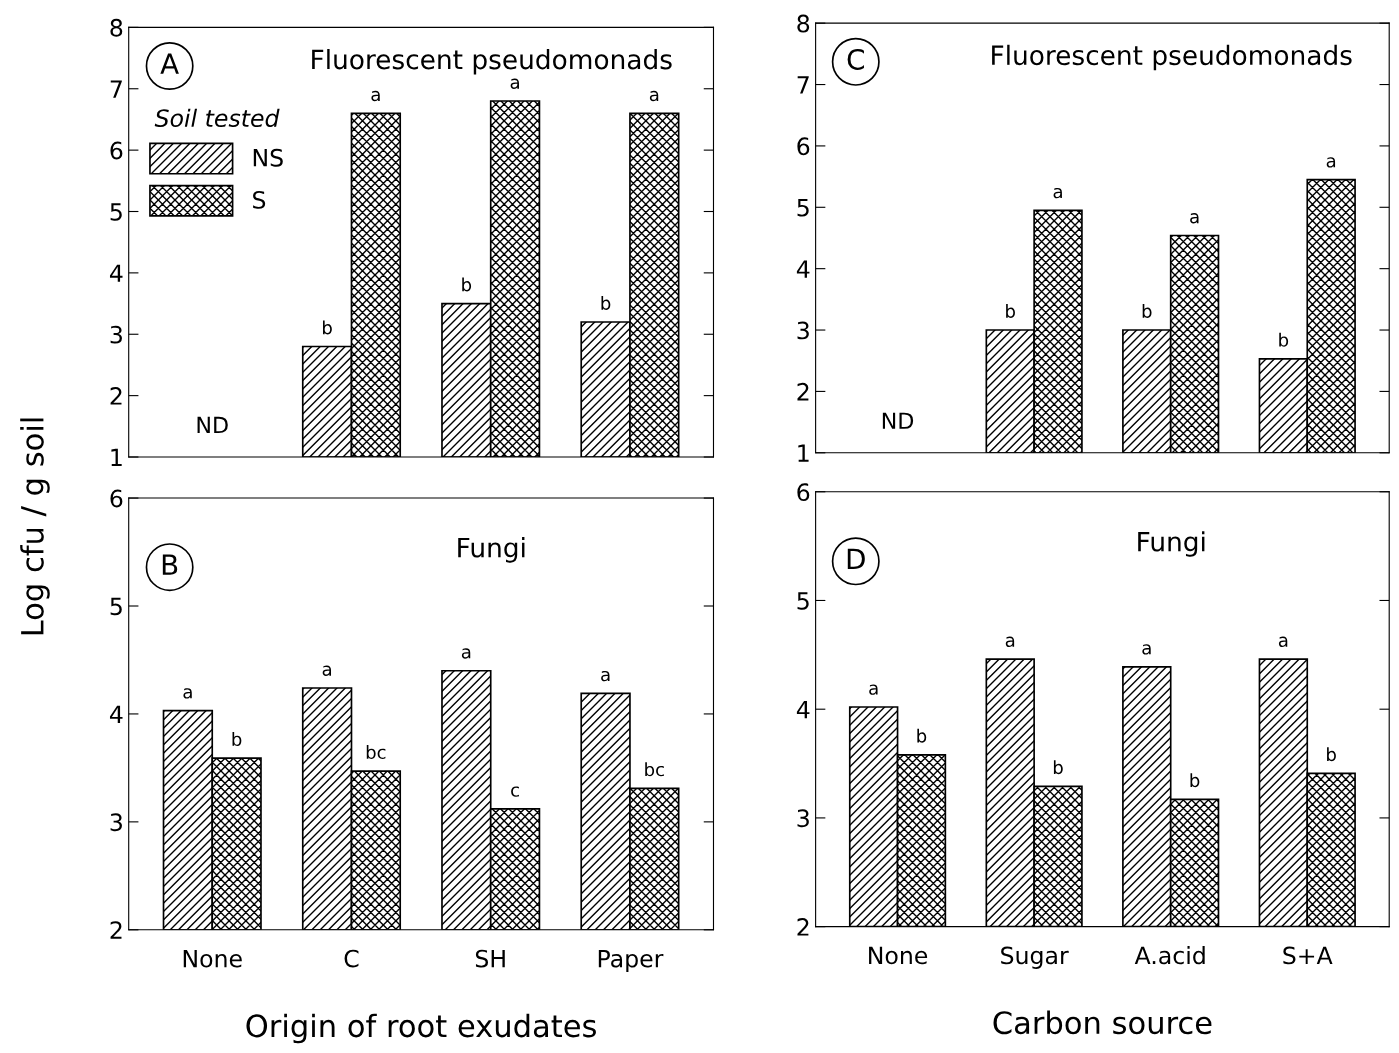  Describe the element at coordinates (855, 59) in the screenshot. I see `annotation: C` at that location.